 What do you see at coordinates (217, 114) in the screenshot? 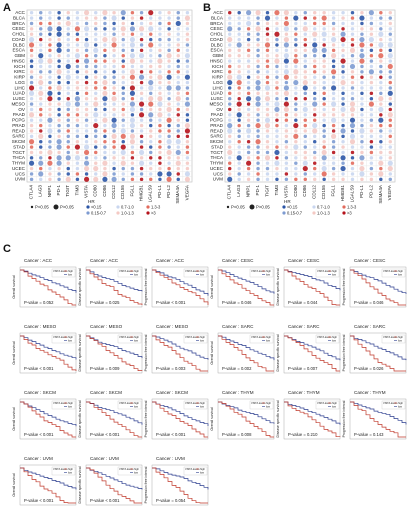
I see `heatmap-b-row-label: PAAD` at bounding box center [217, 114].